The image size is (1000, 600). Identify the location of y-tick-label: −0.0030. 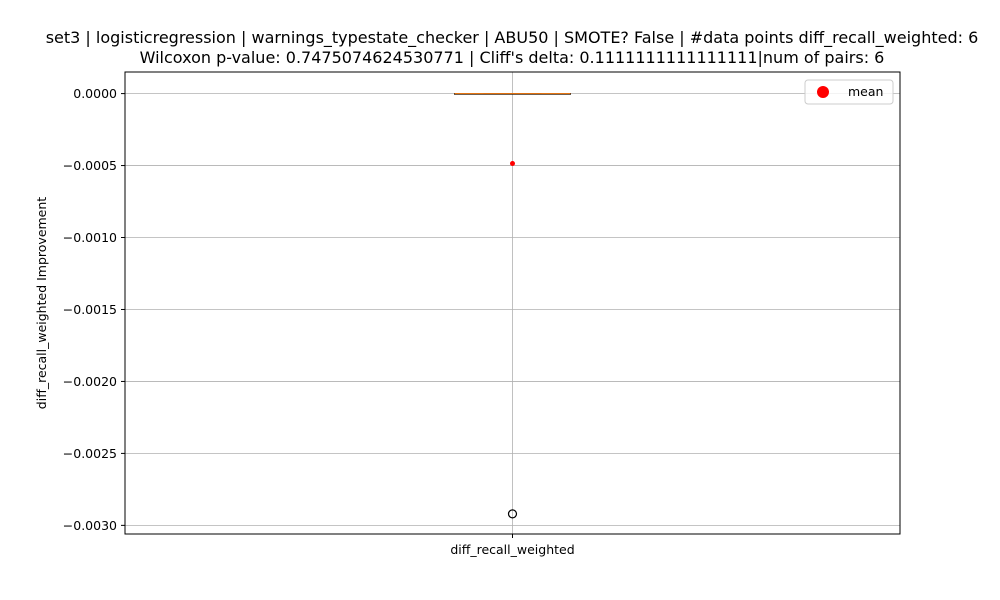
(90, 525).